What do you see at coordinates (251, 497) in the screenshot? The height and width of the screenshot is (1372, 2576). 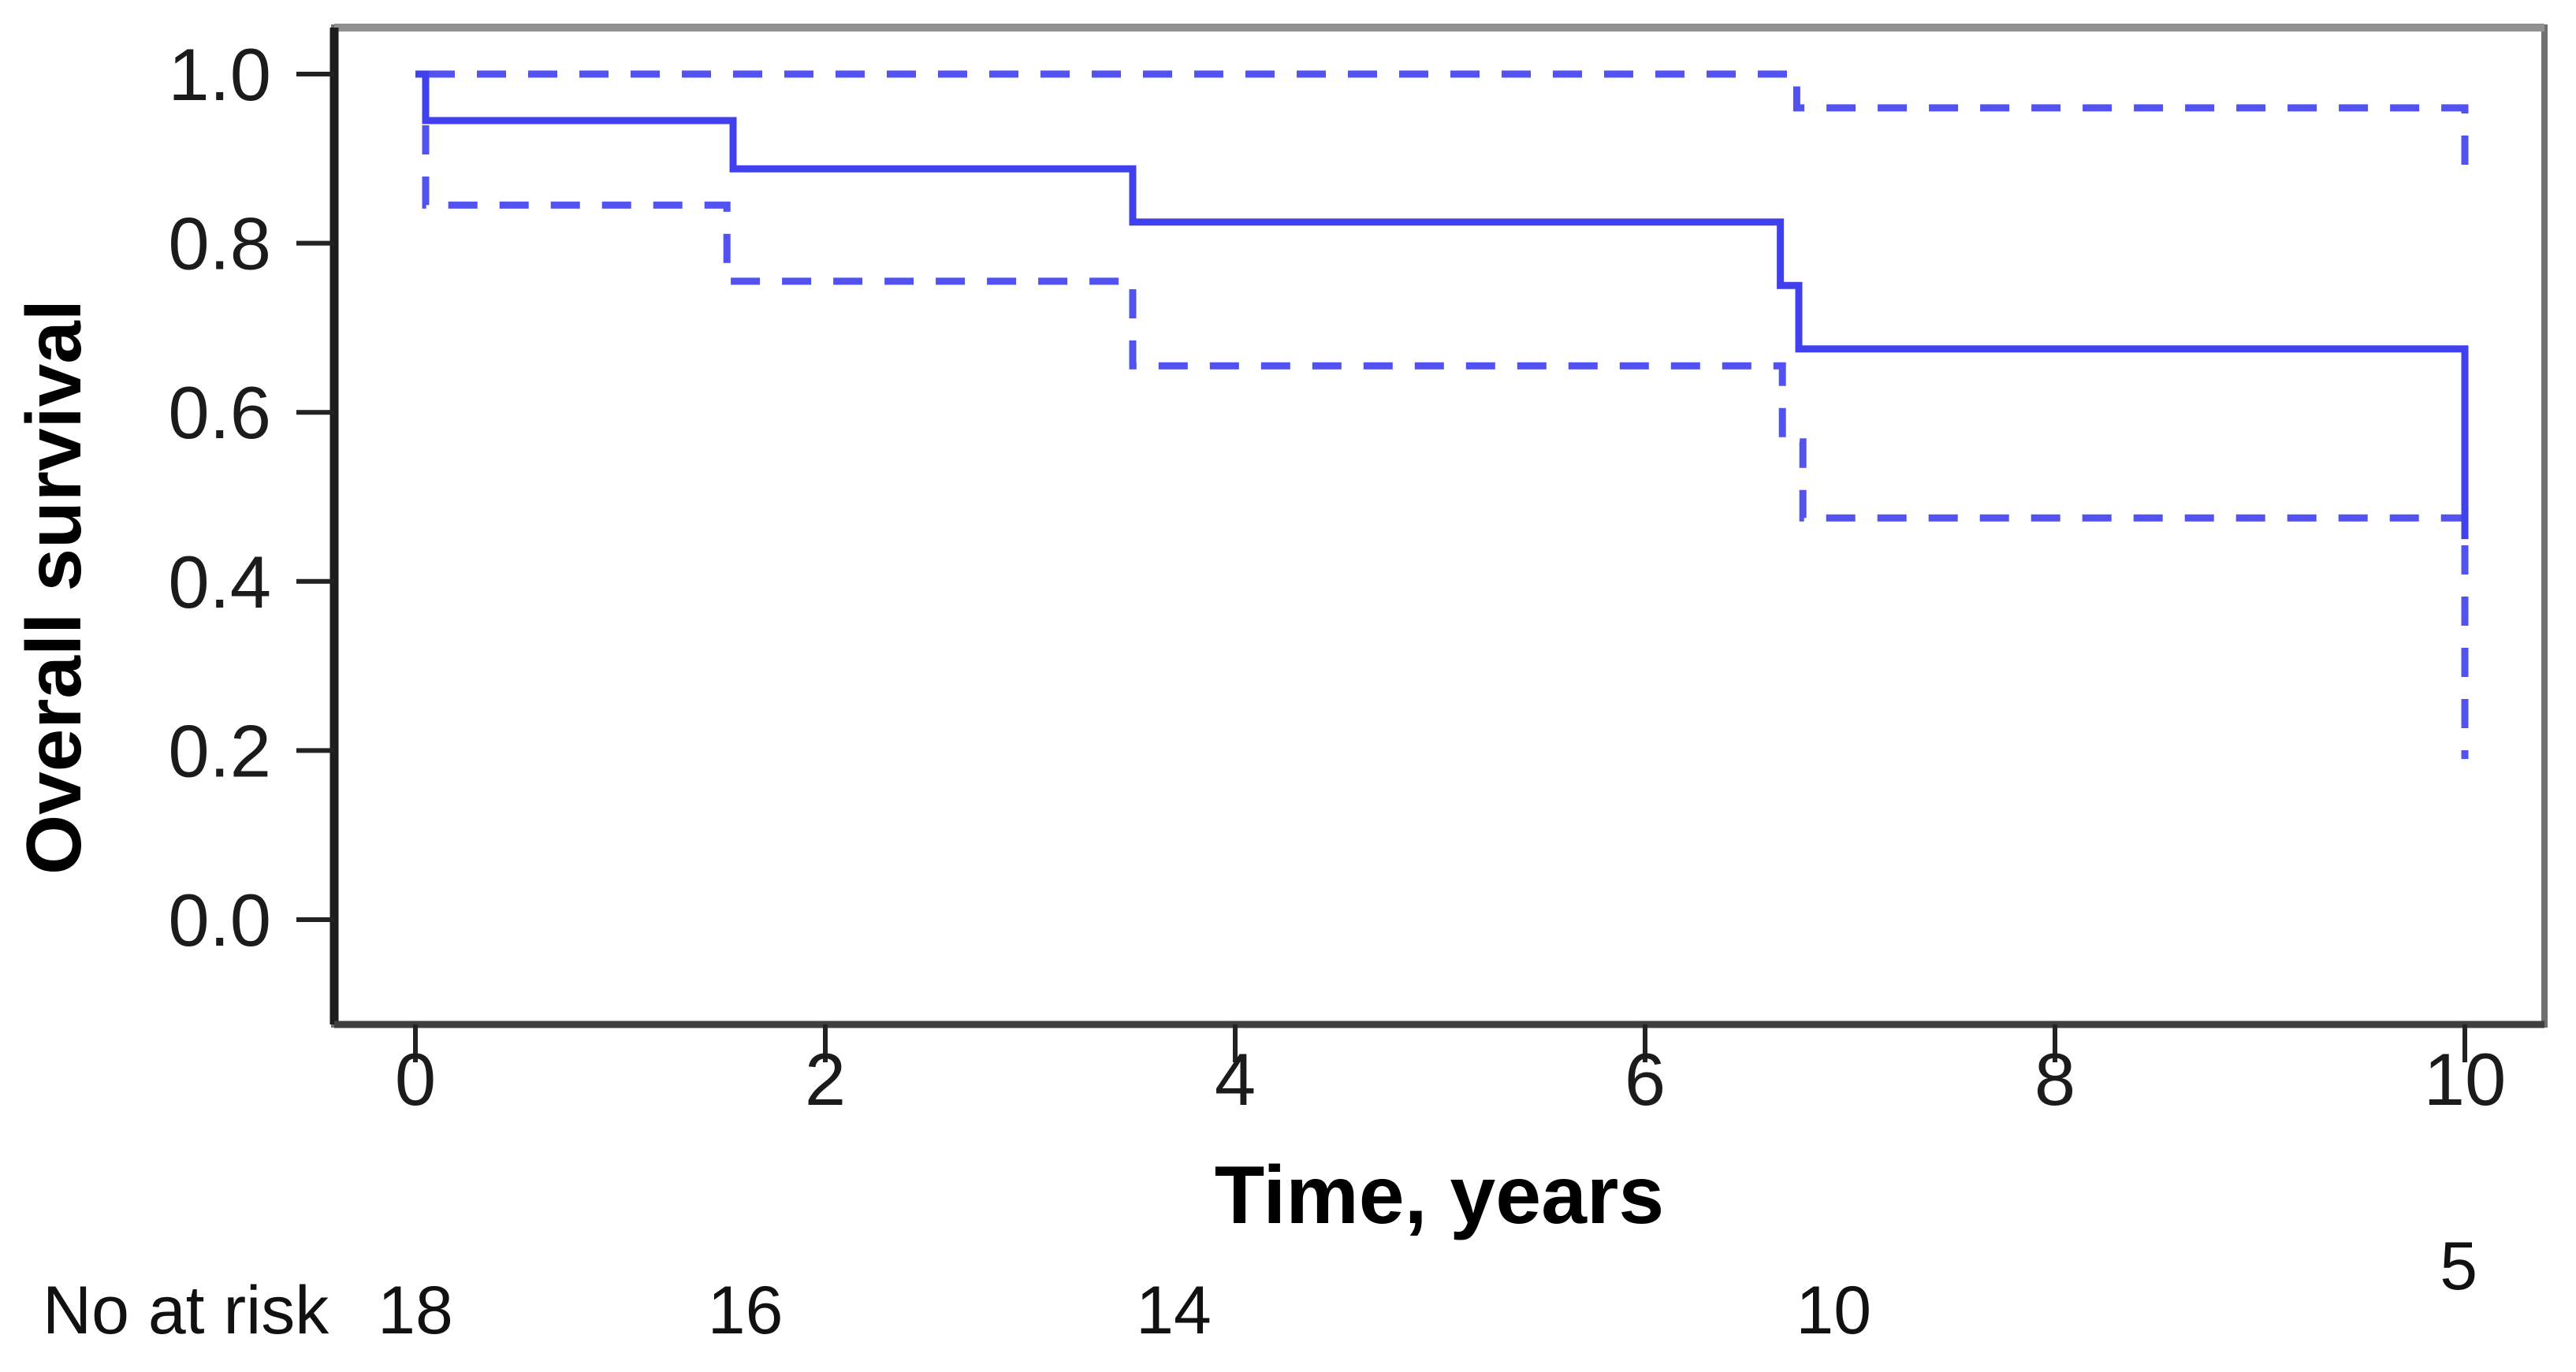 I see `y-axis-ticks: 1.0 0.8 0.6 0.4 0.2 0.0` at bounding box center [251, 497].